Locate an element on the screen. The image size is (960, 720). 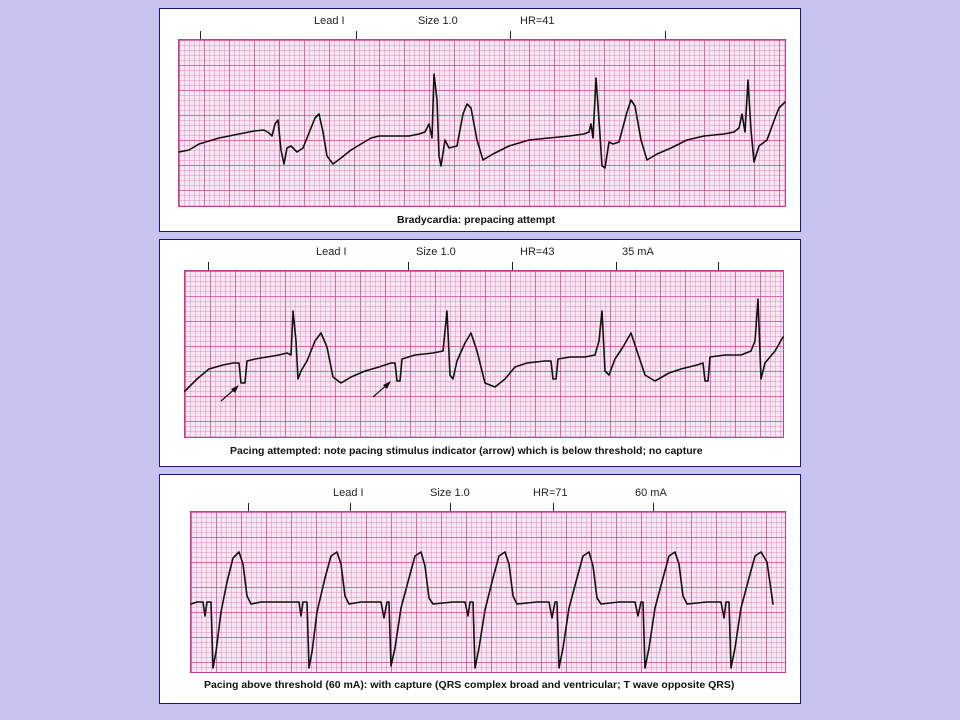
heart-rate-label: HR=71 is located at coordinates (550, 493).